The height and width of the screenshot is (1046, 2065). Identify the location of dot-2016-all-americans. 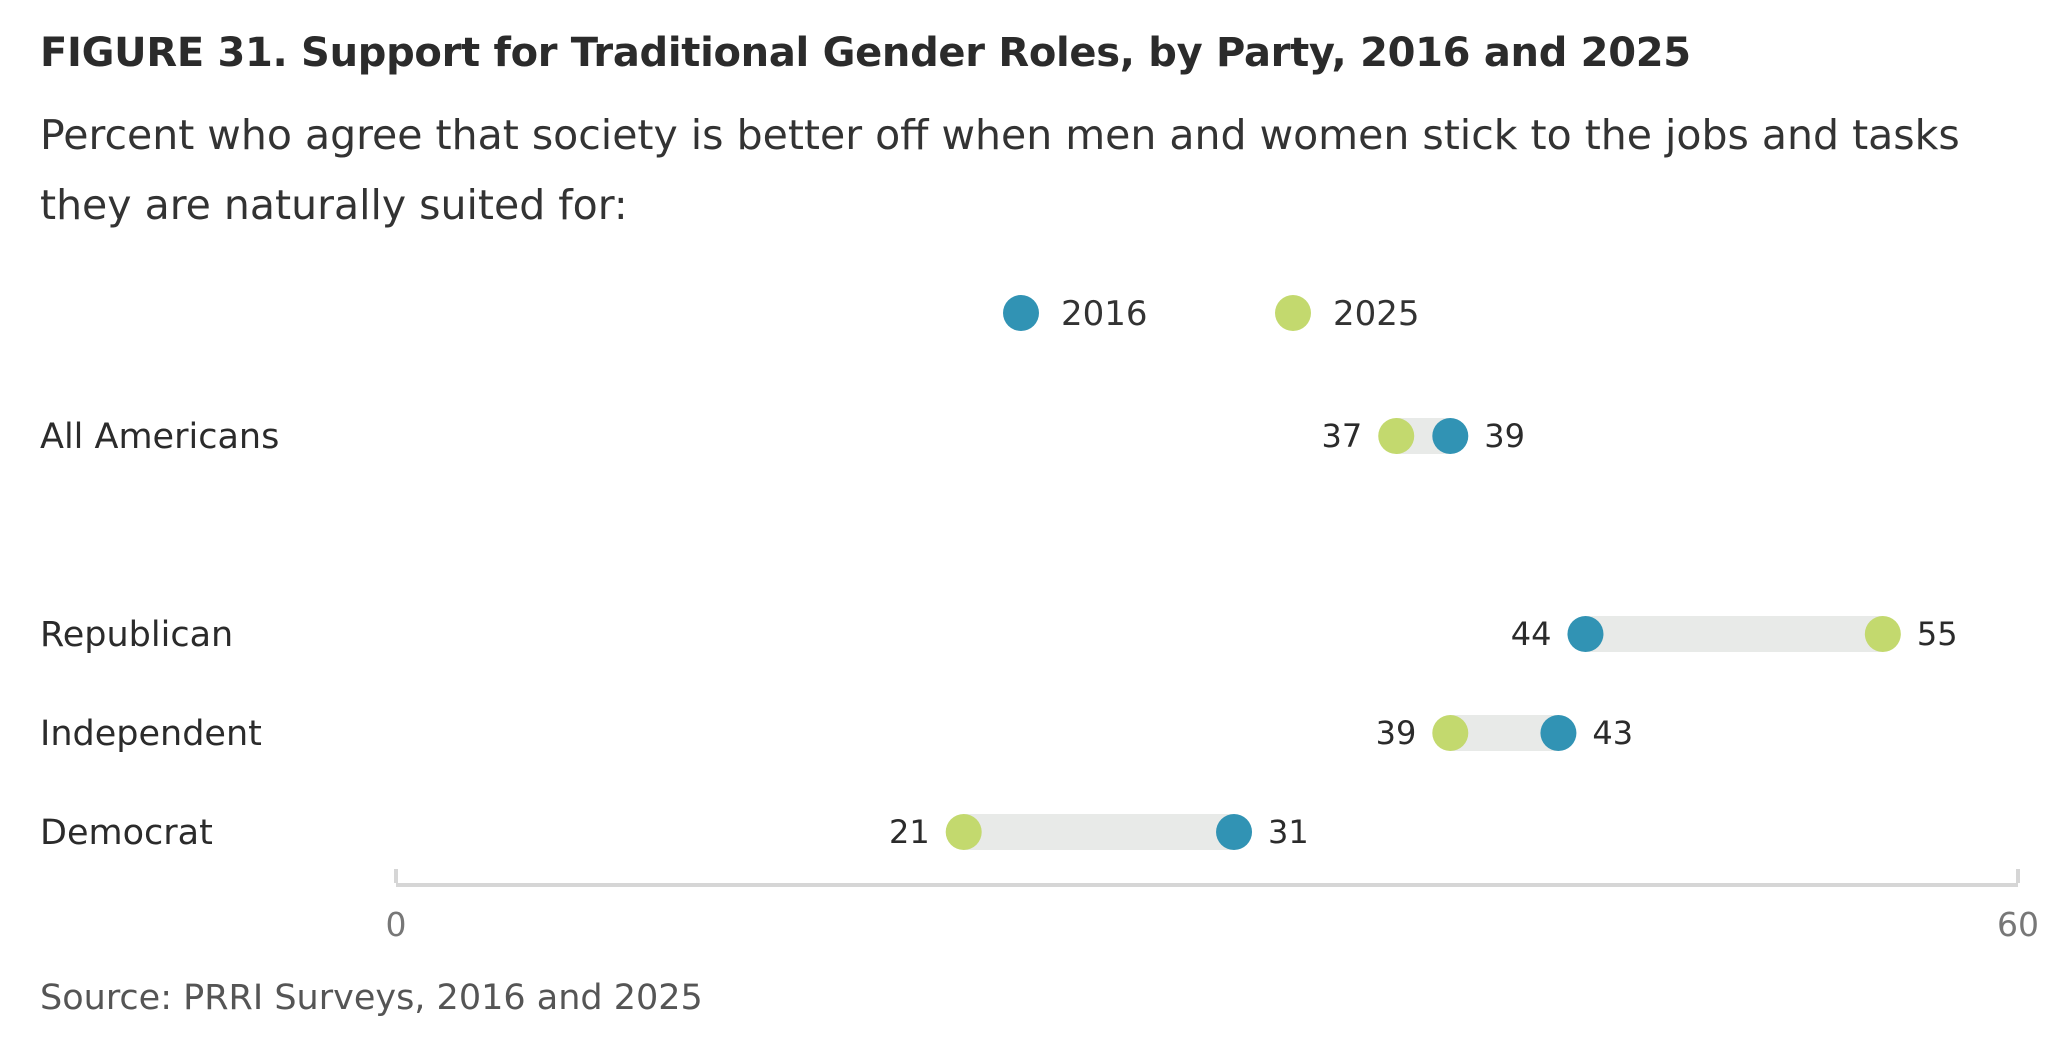
(1450, 436).